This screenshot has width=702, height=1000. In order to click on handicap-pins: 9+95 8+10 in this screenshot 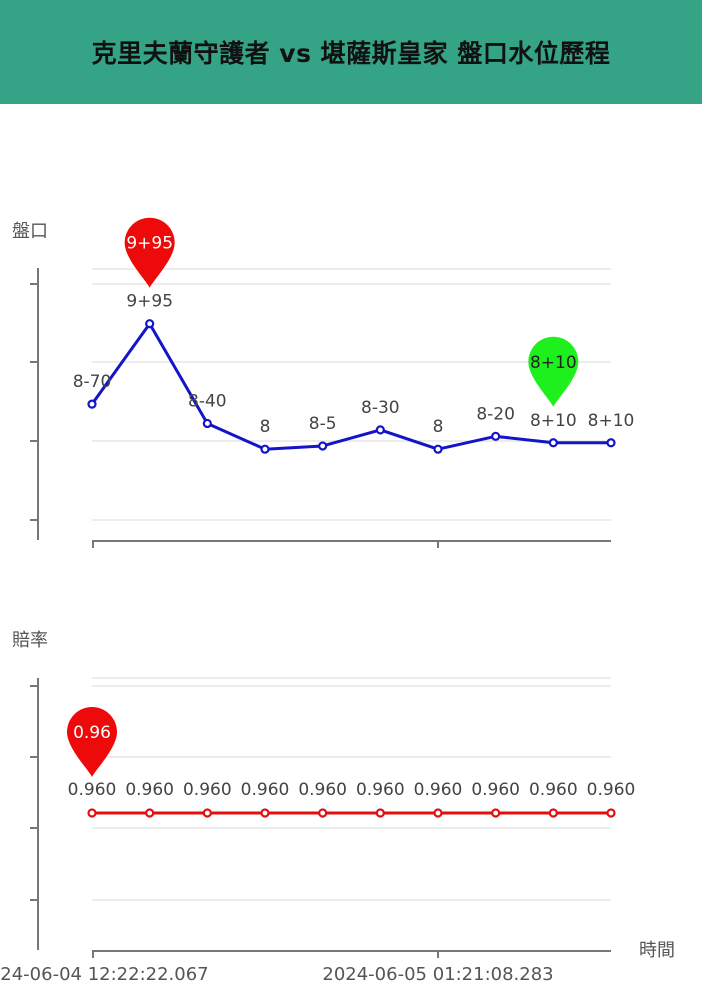, I will do `click(351, 312)`.